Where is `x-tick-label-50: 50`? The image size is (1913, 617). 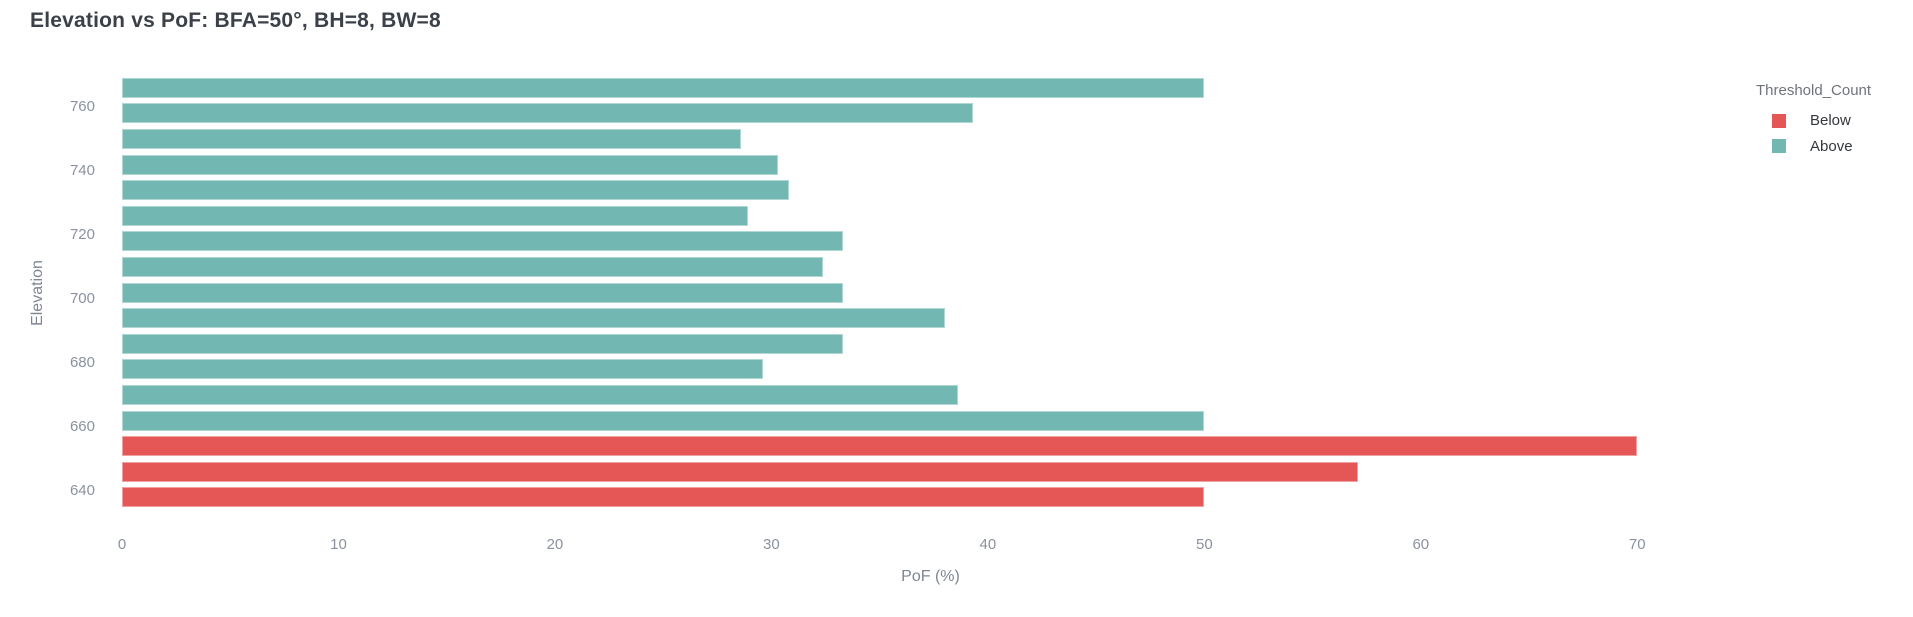 x-tick-label-50: 50 is located at coordinates (1204, 544).